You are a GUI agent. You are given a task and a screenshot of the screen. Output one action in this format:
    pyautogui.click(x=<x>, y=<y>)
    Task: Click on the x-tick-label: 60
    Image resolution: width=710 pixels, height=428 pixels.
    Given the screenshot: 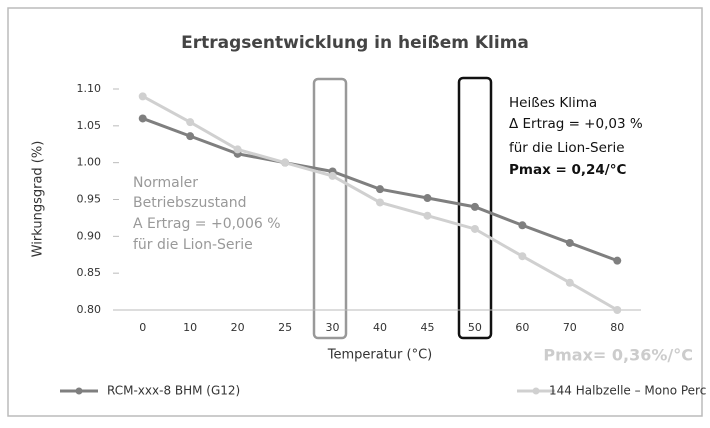 What is the action you would take?
    pyautogui.click(x=522, y=327)
    